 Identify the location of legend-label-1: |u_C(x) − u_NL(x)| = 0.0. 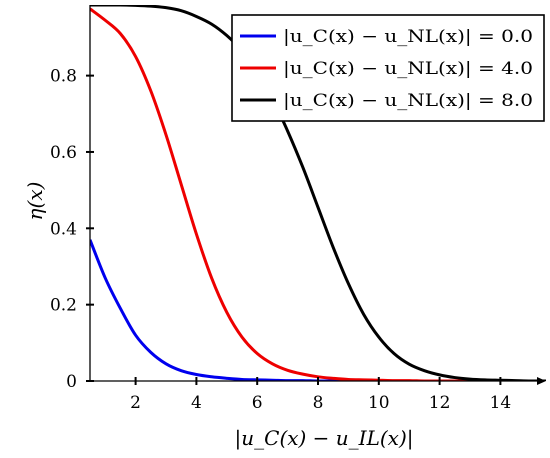
(408, 37).